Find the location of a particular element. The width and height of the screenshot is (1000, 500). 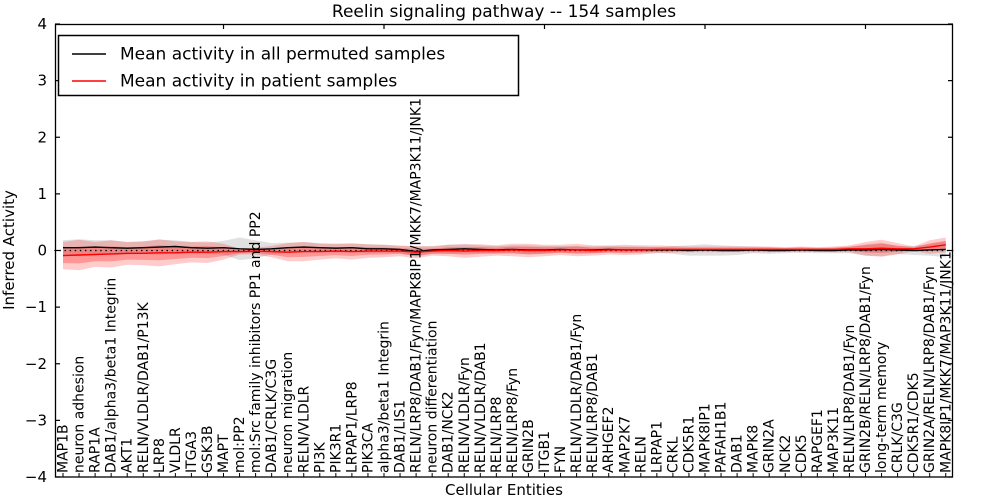

x-tick-label: LRPAP1/LRP8 is located at coordinates (352, 427).